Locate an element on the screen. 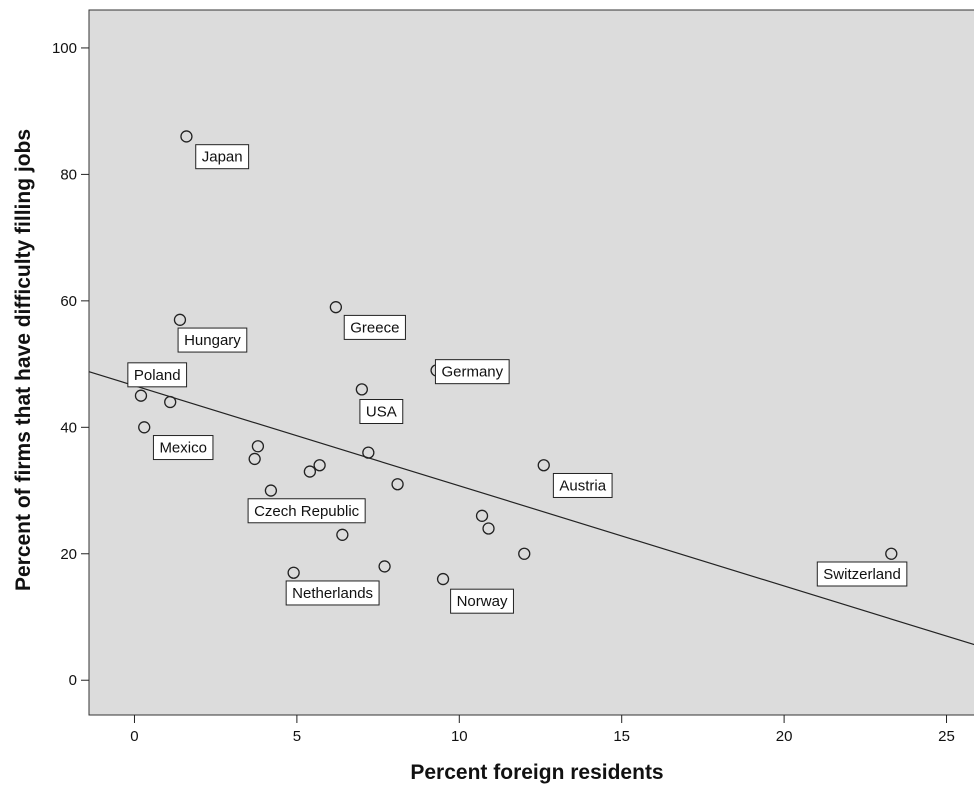  label-text-netherlands: Netherlands is located at coordinates (332, 593).